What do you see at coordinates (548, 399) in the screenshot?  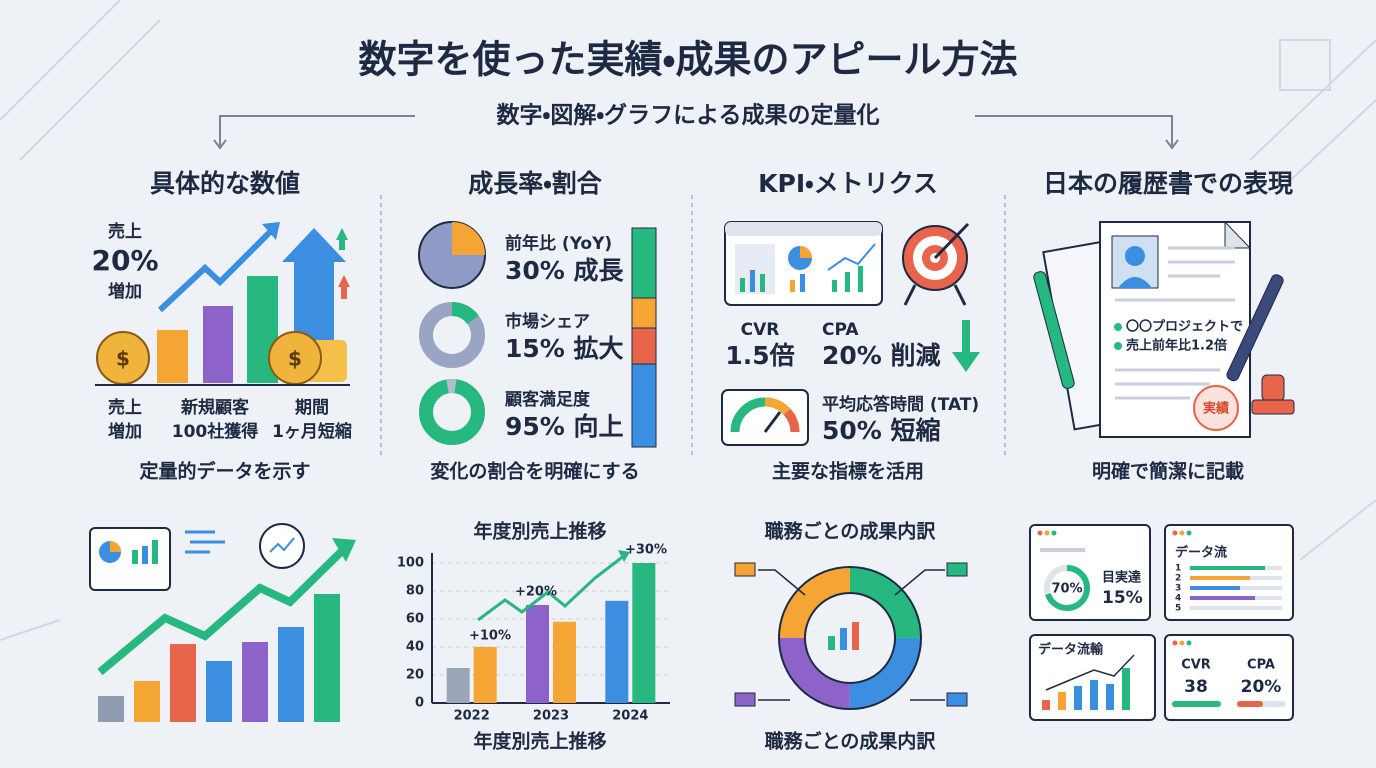 I see `item-label: 顧客満足度` at bounding box center [548, 399].